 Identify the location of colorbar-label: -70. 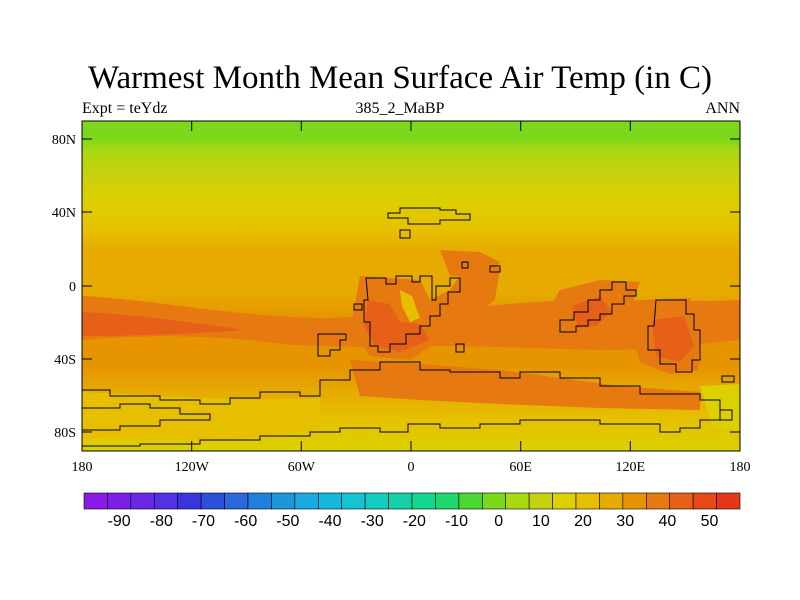
(203, 521).